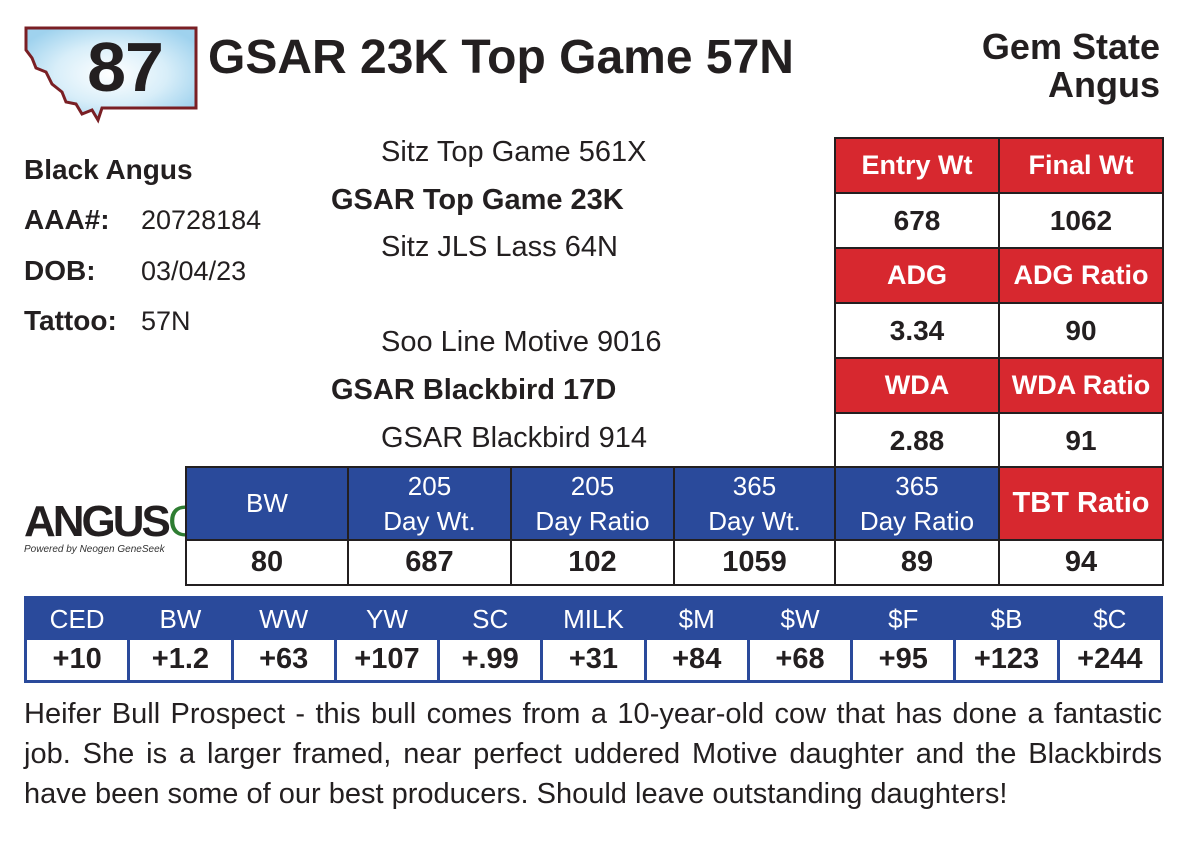  I want to click on epd-header-c-index: $C, so click(1109, 618).